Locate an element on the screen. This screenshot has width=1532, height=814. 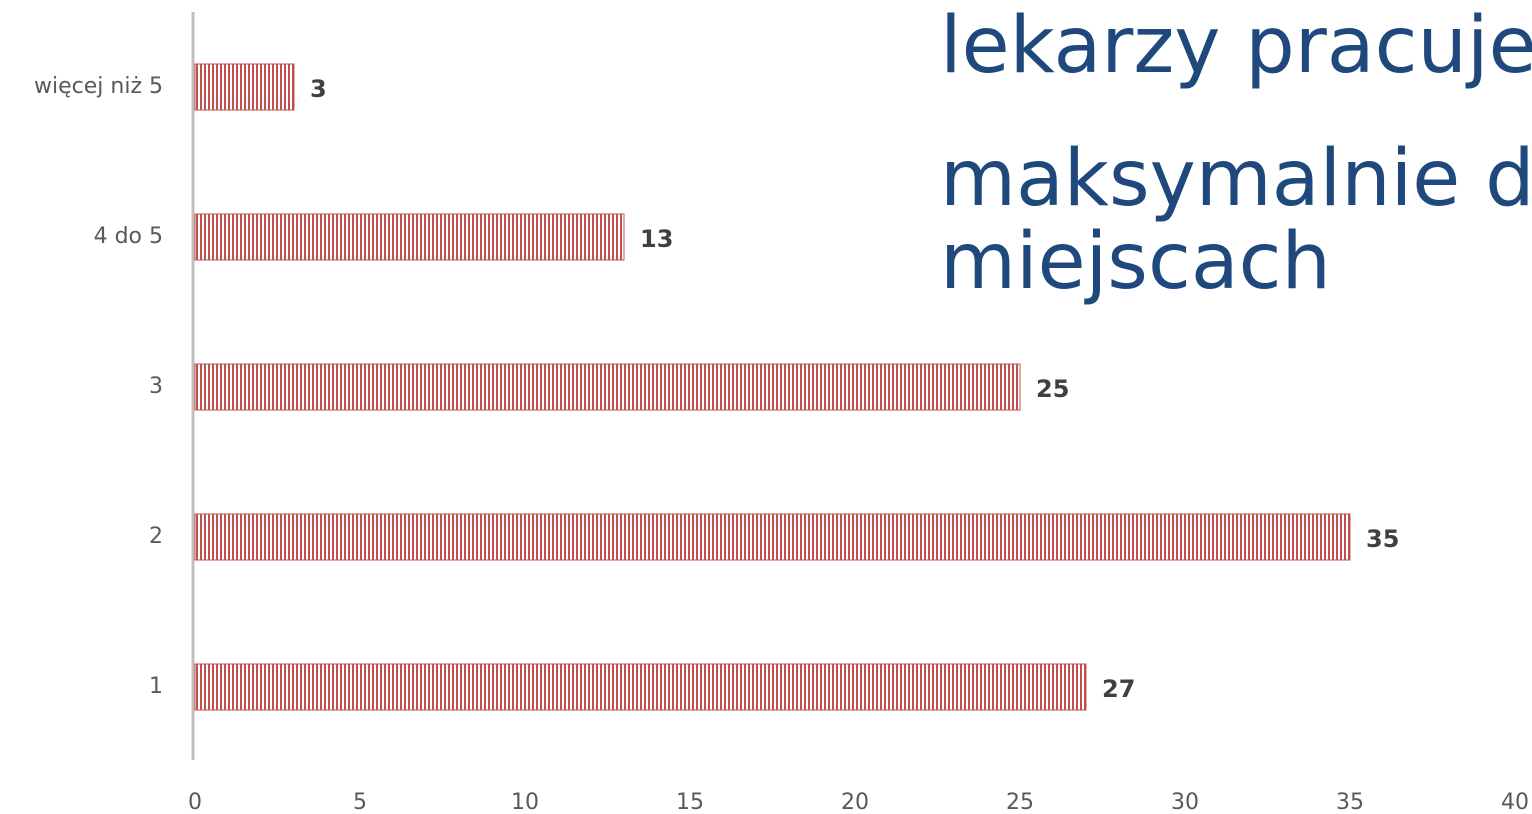
y-tick-label: 1 is located at coordinates (156, 686).